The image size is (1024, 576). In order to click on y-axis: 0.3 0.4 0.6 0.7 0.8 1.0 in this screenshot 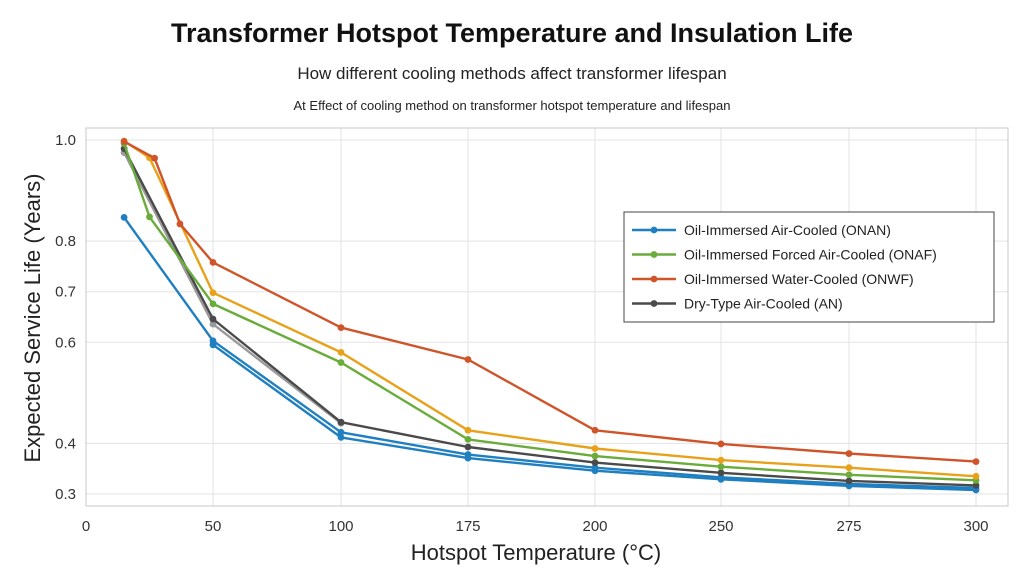, I will do `click(65, 317)`.